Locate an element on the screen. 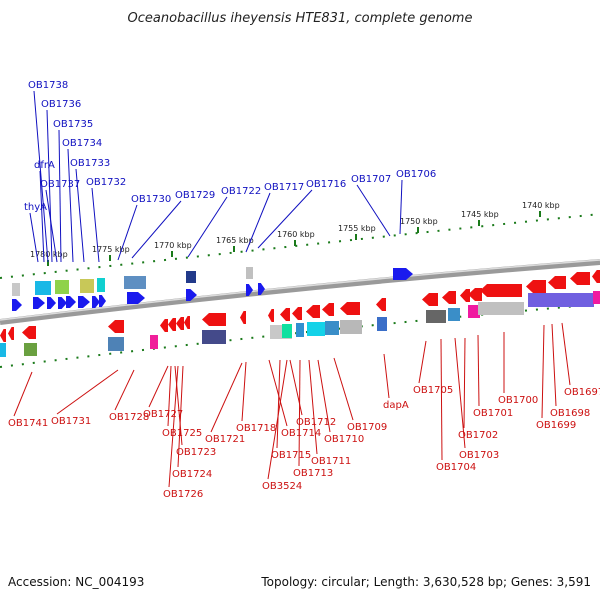 This screenshot has width=600, height=600. gene-label: OB1713 is located at coordinates (313, 473).